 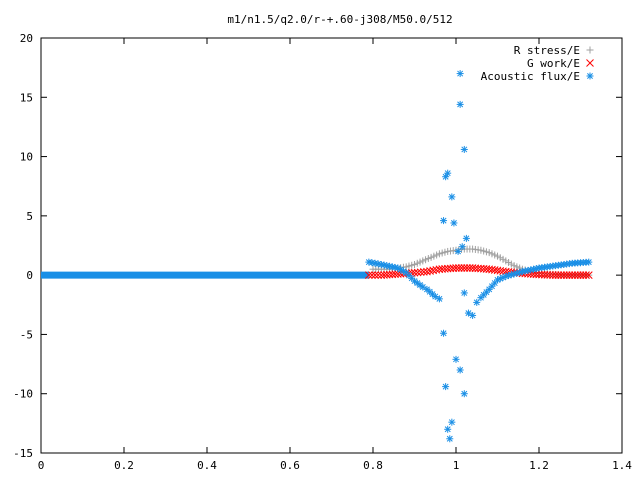 I want to click on legend-label: Acoustic flux/E, so click(x=530, y=76).